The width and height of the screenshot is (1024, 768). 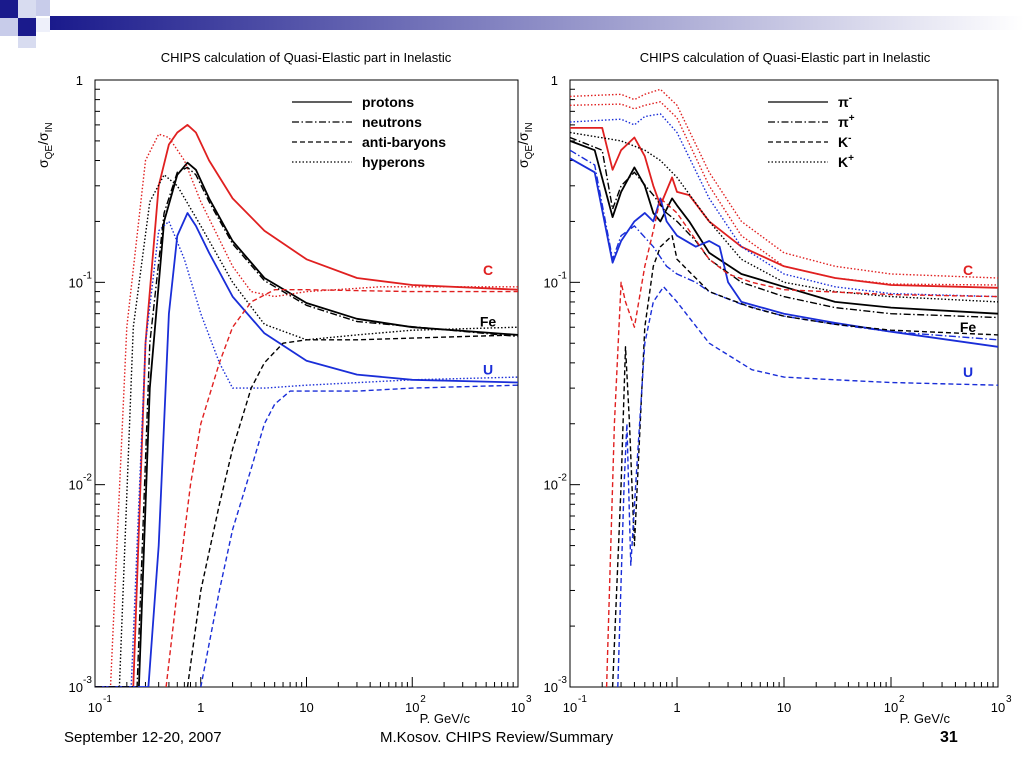 I want to click on legend-label: K-, so click(x=844, y=141).